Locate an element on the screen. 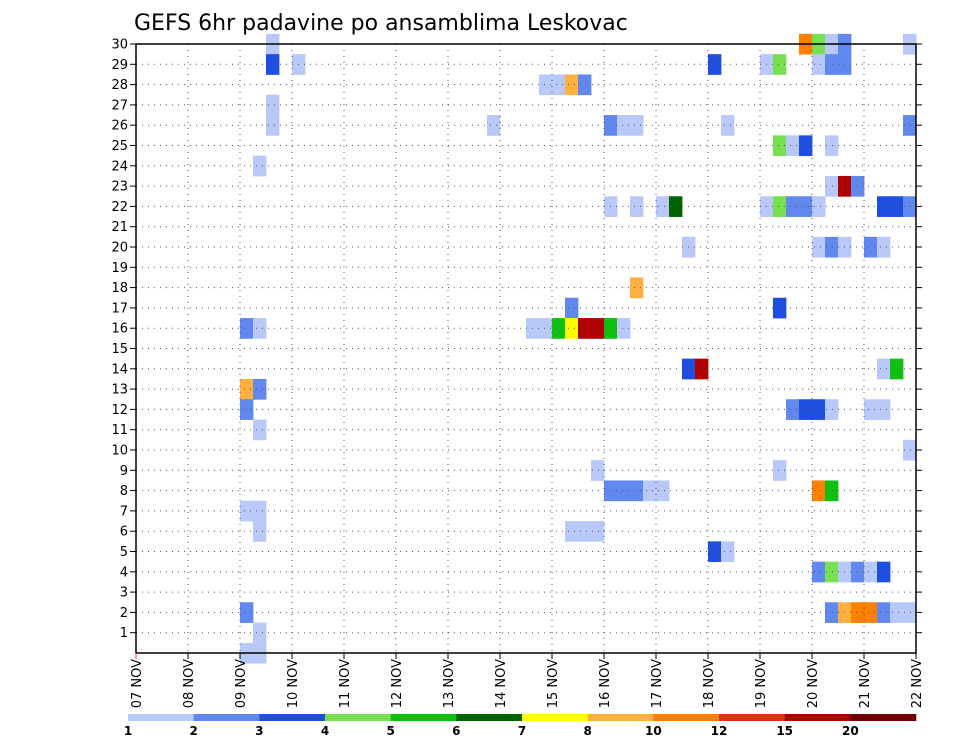  y-tick-label: 15 is located at coordinates (119, 349).